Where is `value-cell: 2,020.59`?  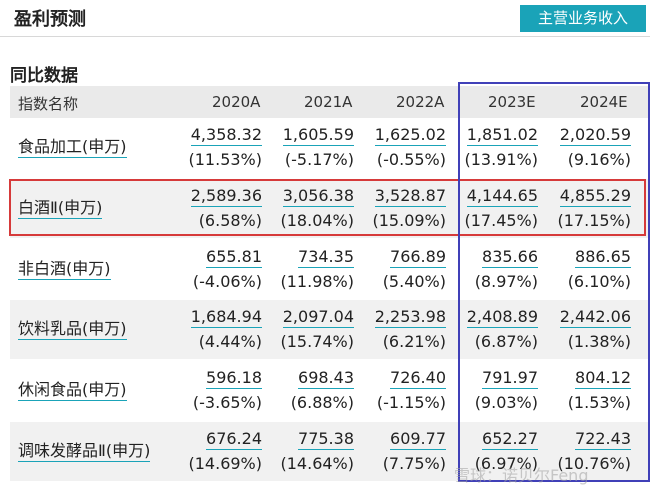
value-cell: 2,020.59 is located at coordinates (595, 135).